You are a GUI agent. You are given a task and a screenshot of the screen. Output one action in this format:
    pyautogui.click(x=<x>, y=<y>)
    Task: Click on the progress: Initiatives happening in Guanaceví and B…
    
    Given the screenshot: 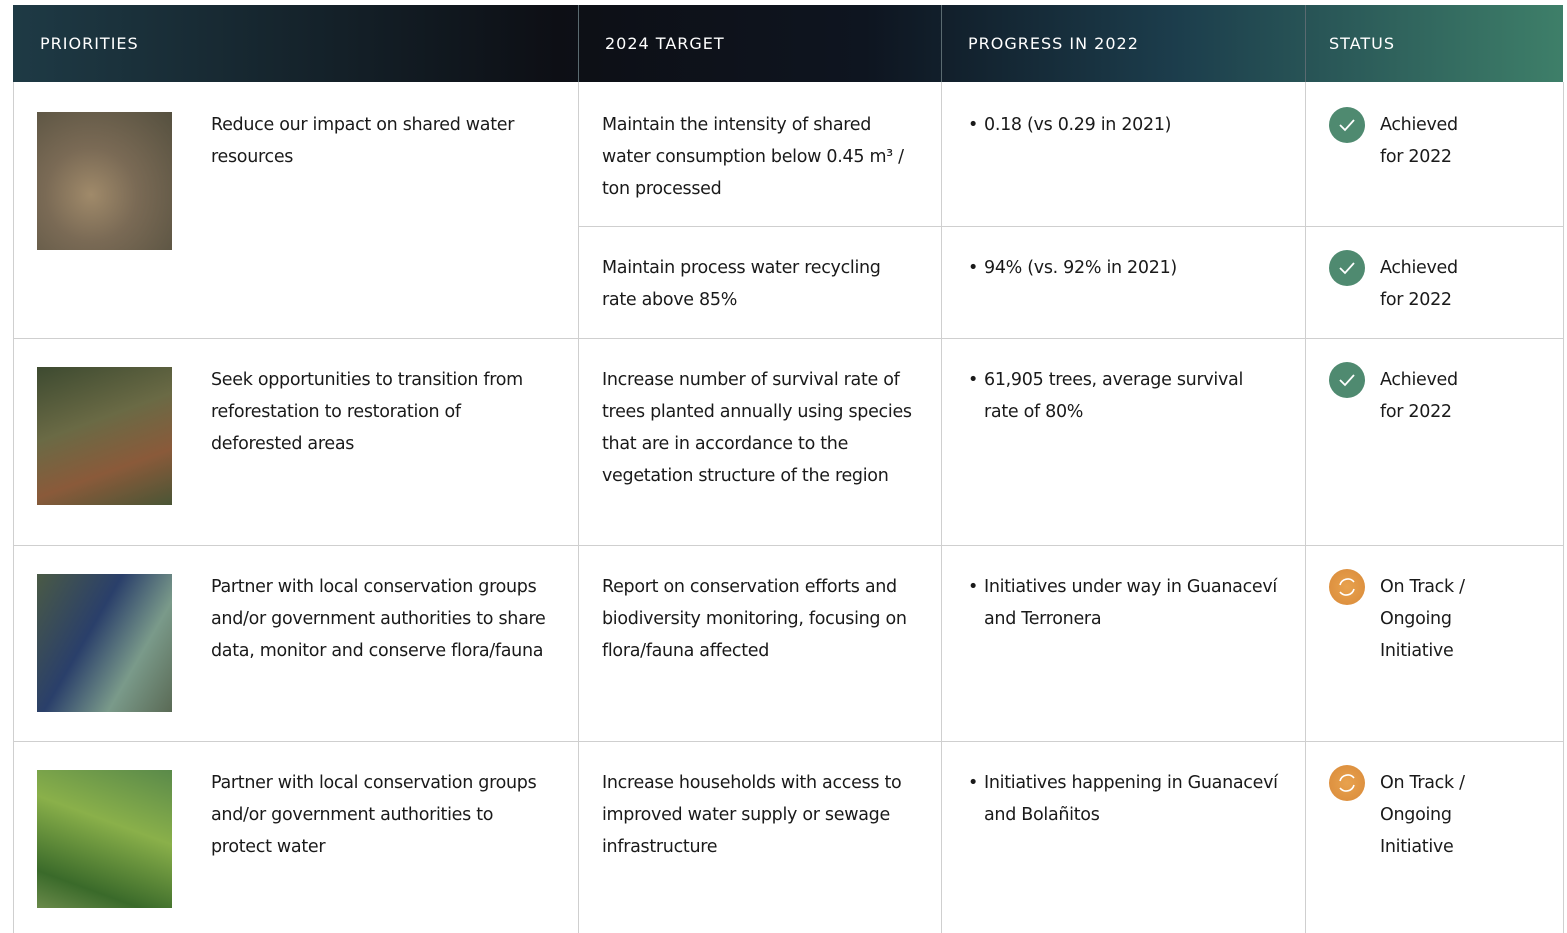 What is the action you would take?
    pyautogui.click(x=1123, y=799)
    